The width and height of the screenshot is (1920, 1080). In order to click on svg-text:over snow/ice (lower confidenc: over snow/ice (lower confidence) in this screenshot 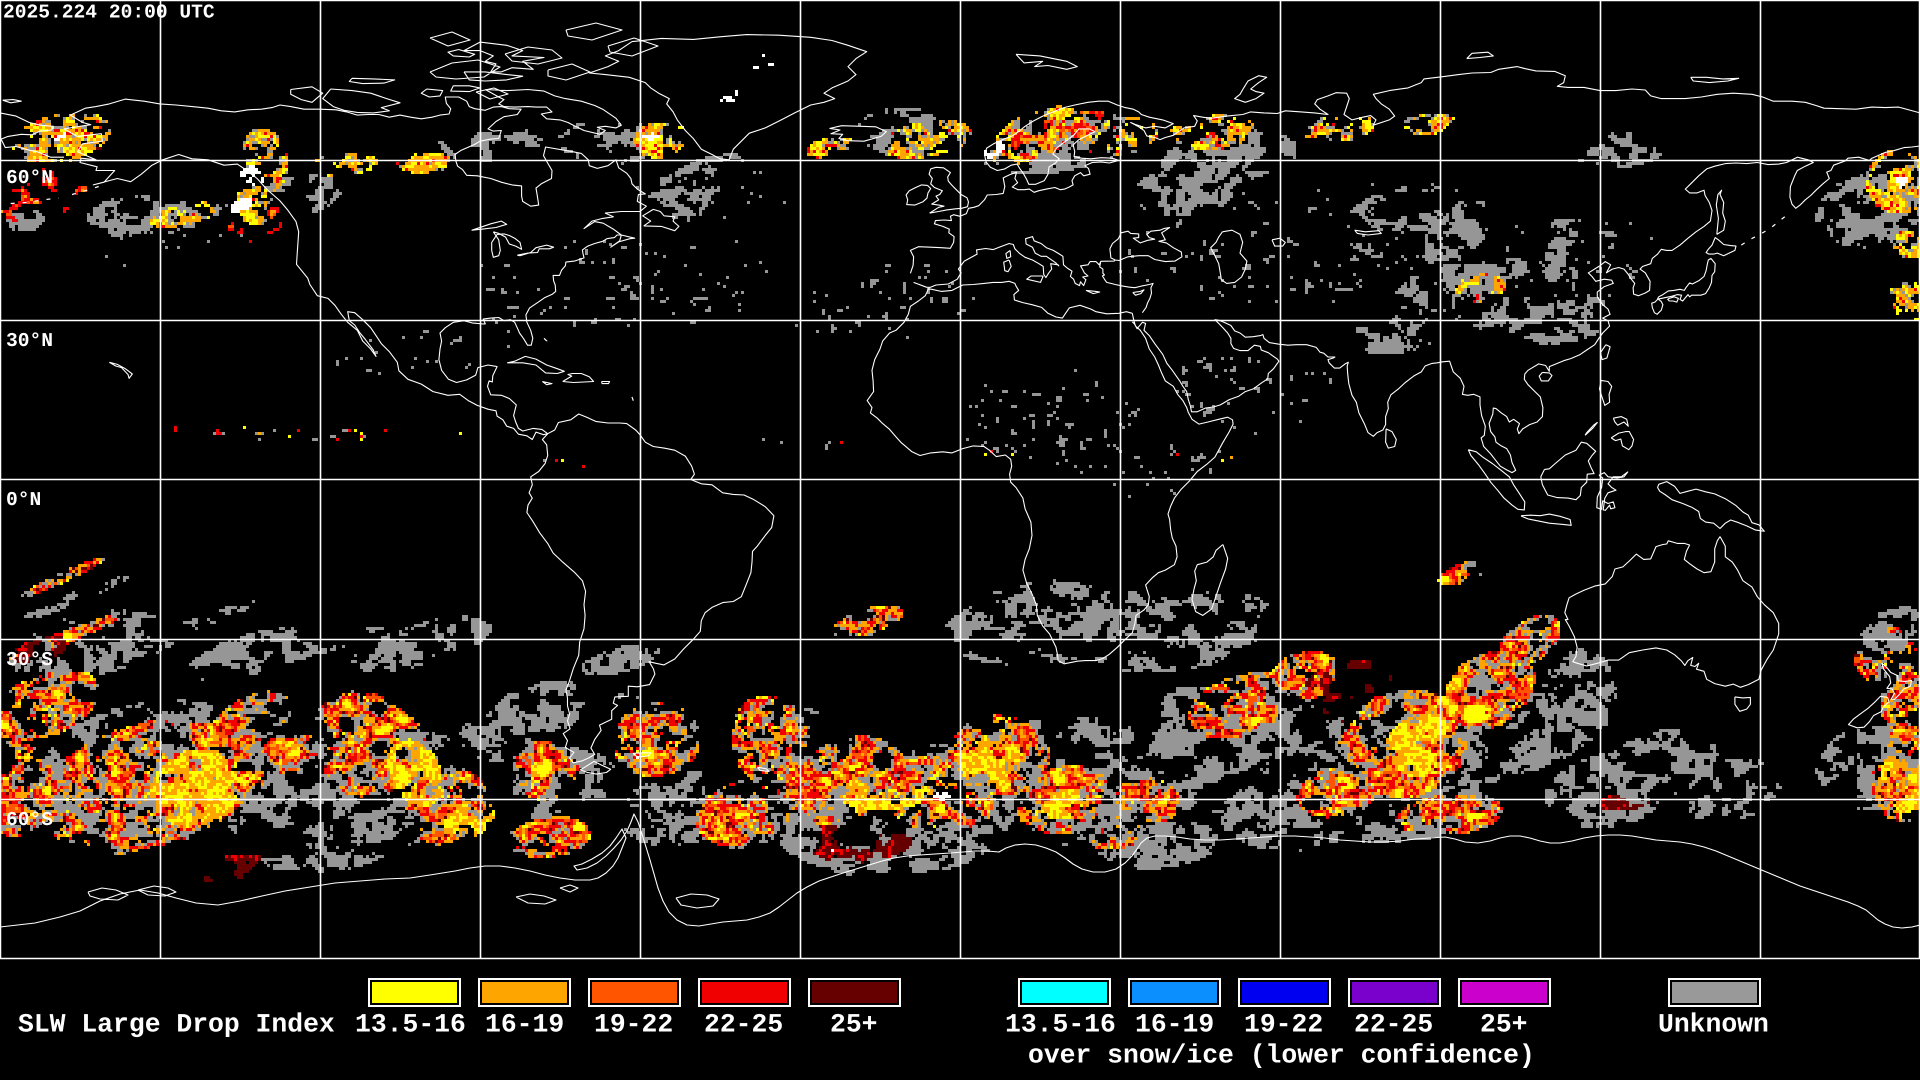, I will do `click(1281, 1056)`.